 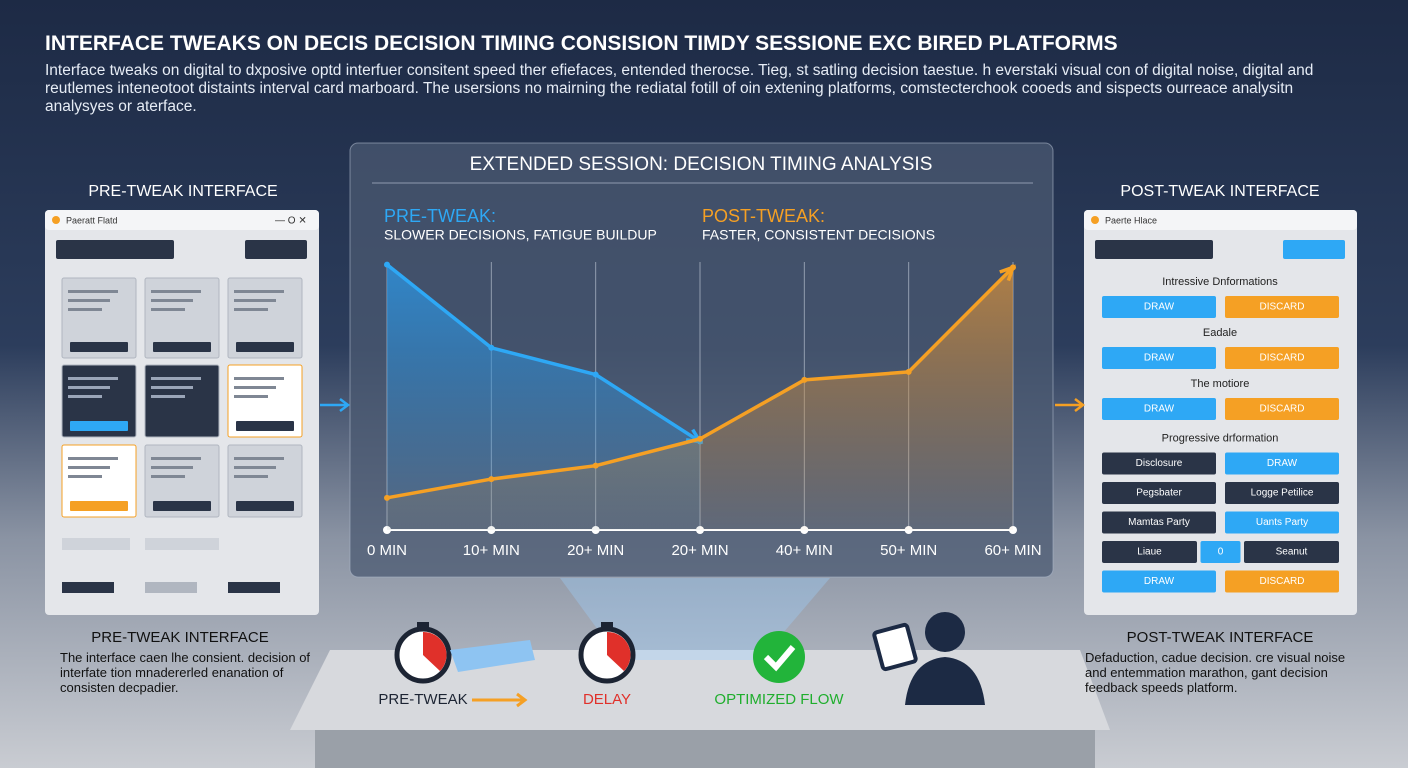 I want to click on button-label: Disclosure, so click(x=1159, y=463).